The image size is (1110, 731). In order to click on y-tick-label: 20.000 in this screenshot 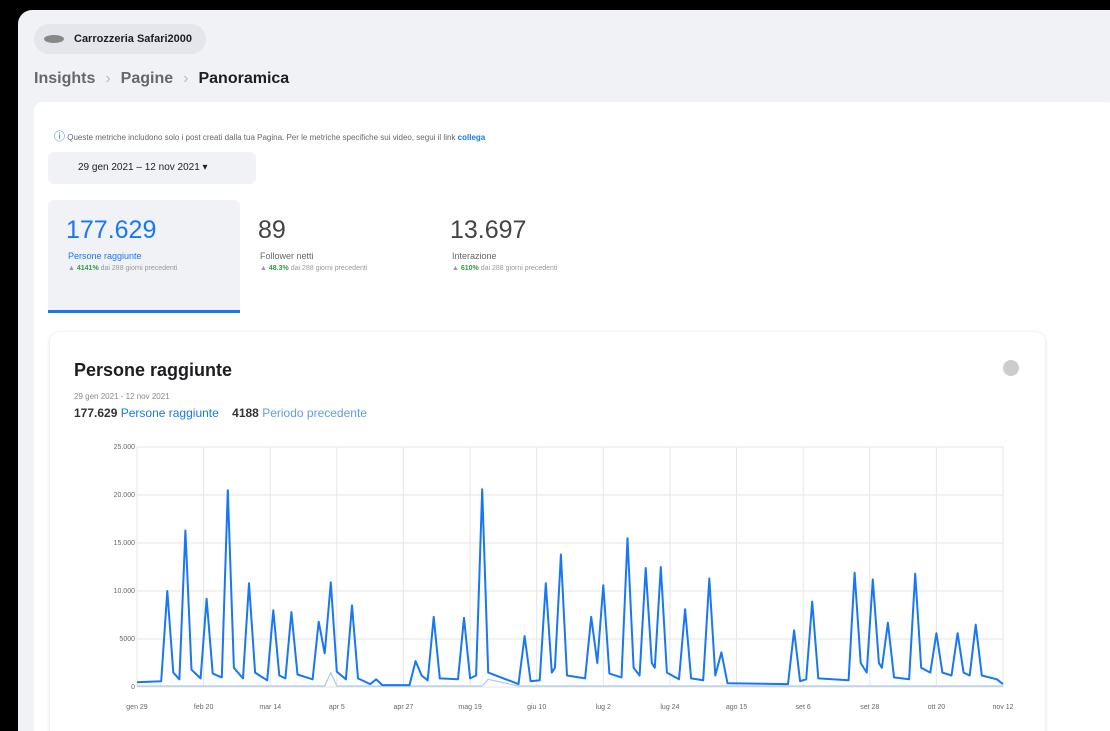, I will do `click(125, 495)`.